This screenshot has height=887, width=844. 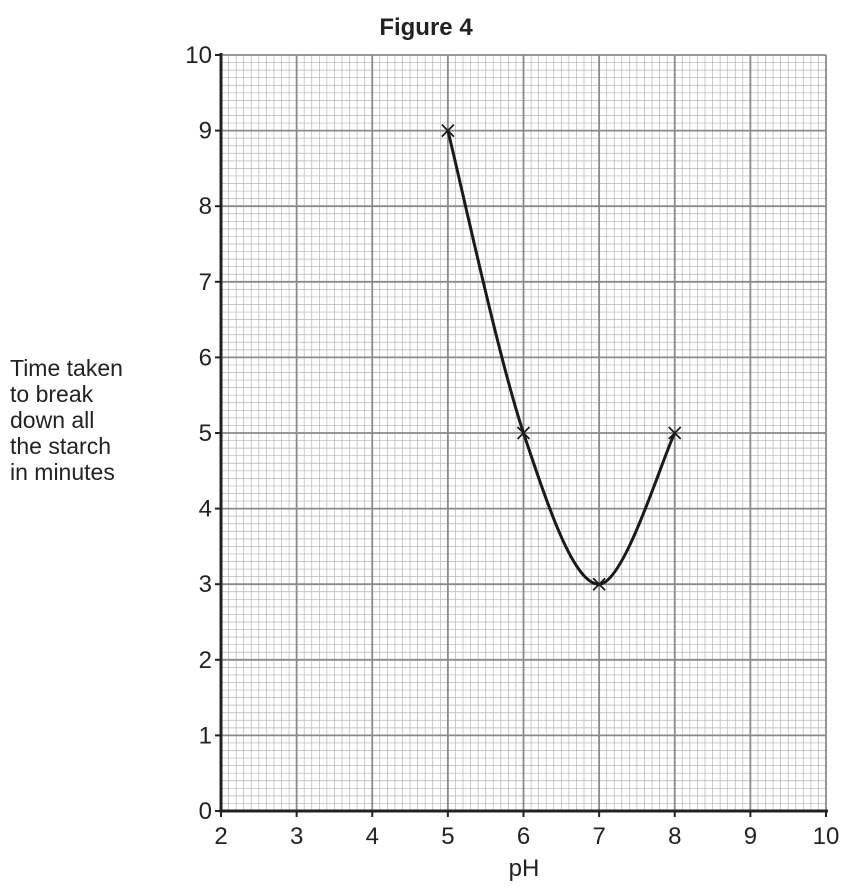 What do you see at coordinates (750, 836) in the screenshot?
I see `x-tick-label: 9` at bounding box center [750, 836].